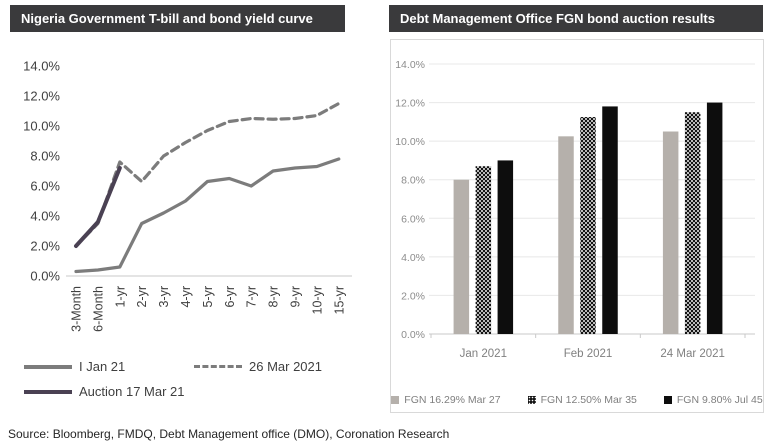 Image resolution: width=768 pixels, height=446 pixels. What do you see at coordinates (719, 400) in the screenshot?
I see `legend-label-jul45: FGN 9.80% Jul 45` at bounding box center [719, 400].